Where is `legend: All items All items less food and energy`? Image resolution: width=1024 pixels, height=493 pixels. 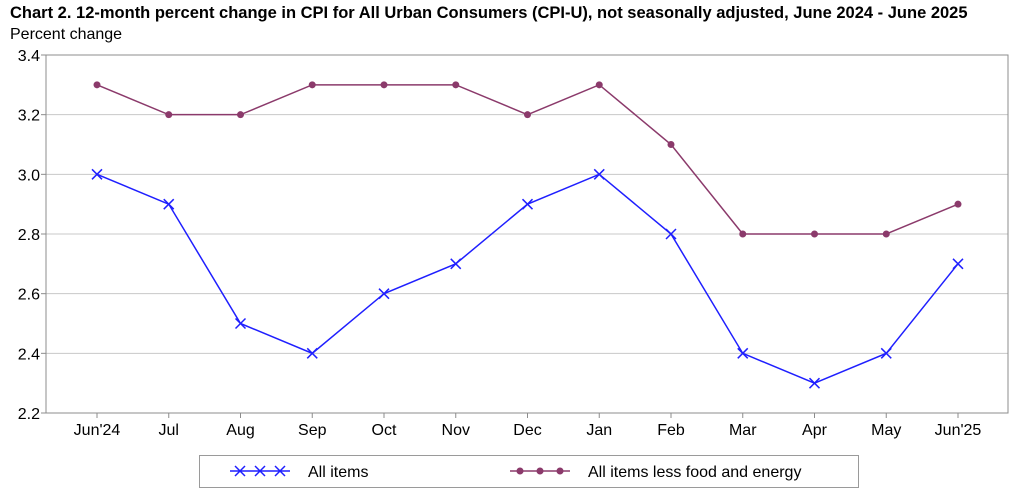
legend: All items All items less food and energy is located at coordinates (529, 471).